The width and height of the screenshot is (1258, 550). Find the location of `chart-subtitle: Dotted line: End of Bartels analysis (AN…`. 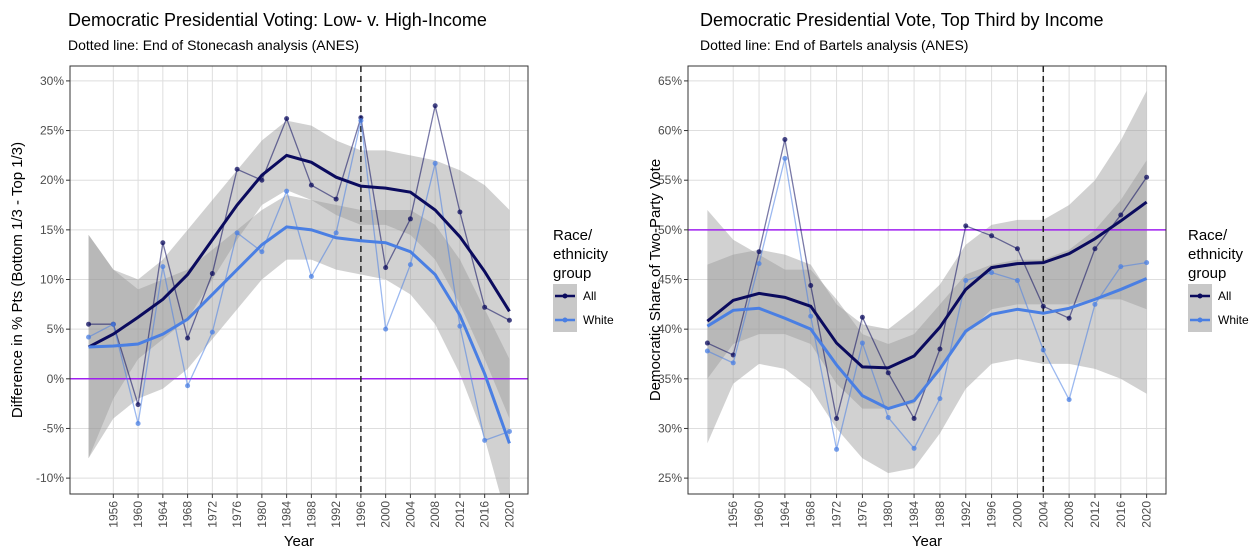

chart-subtitle: Dotted line: End of Bartels analysis (AN… is located at coordinates (834, 45).